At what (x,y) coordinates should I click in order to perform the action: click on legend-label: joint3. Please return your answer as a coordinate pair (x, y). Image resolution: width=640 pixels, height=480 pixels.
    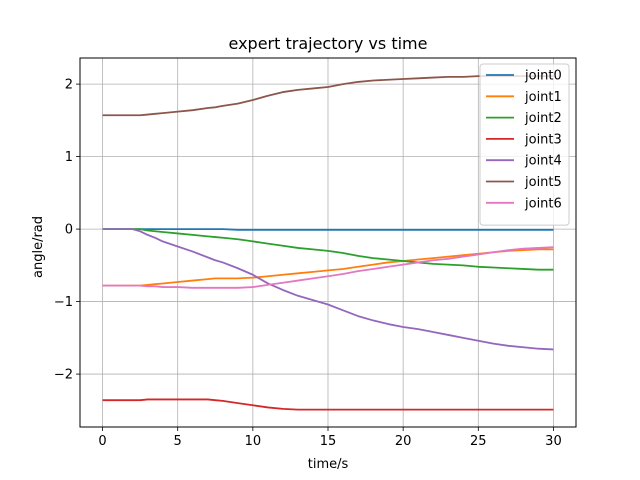
    Looking at the image, I should click on (543, 139).